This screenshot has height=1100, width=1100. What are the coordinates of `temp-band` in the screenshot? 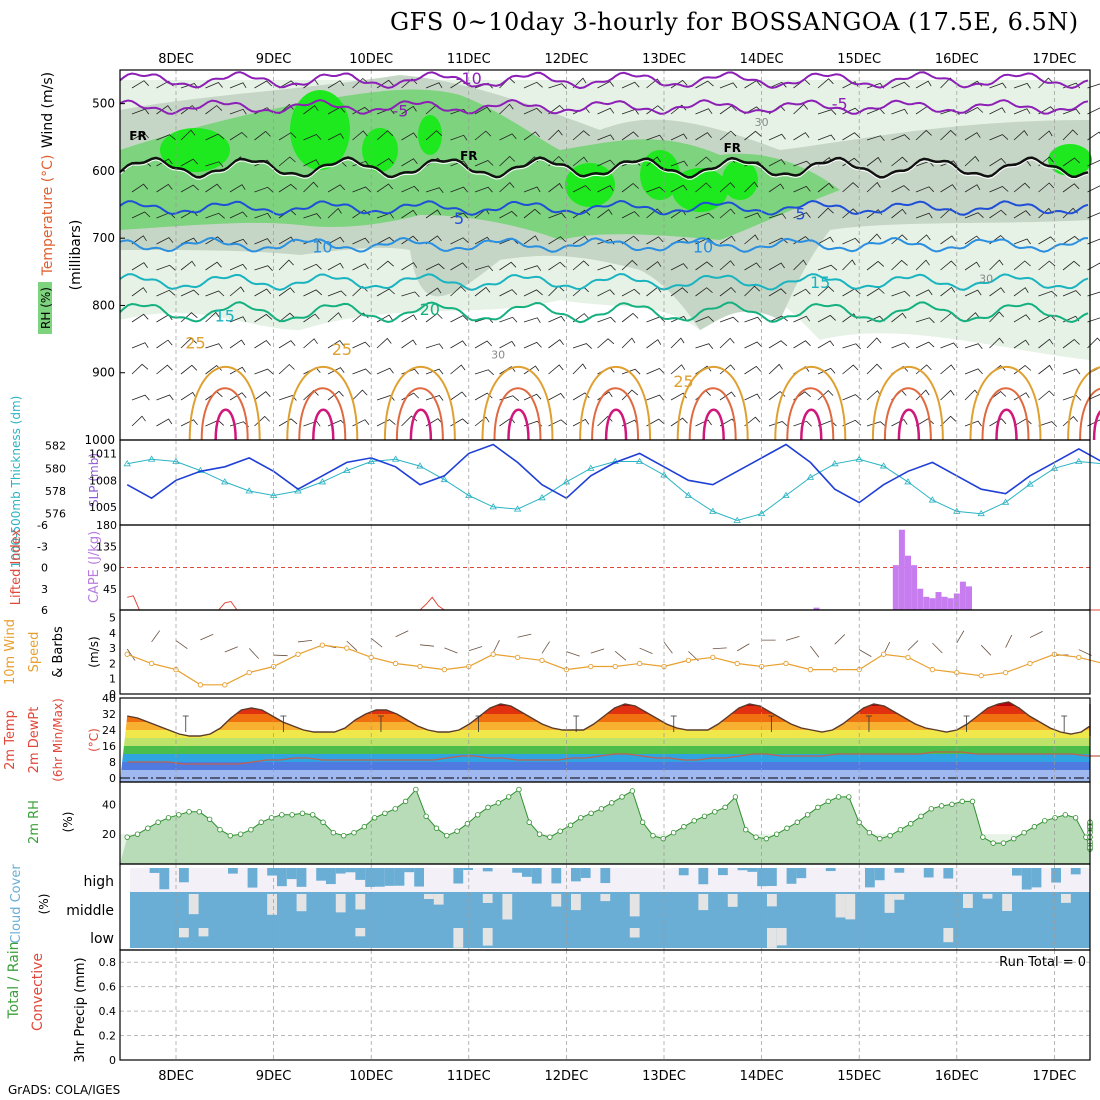 It's located at (605, 750).